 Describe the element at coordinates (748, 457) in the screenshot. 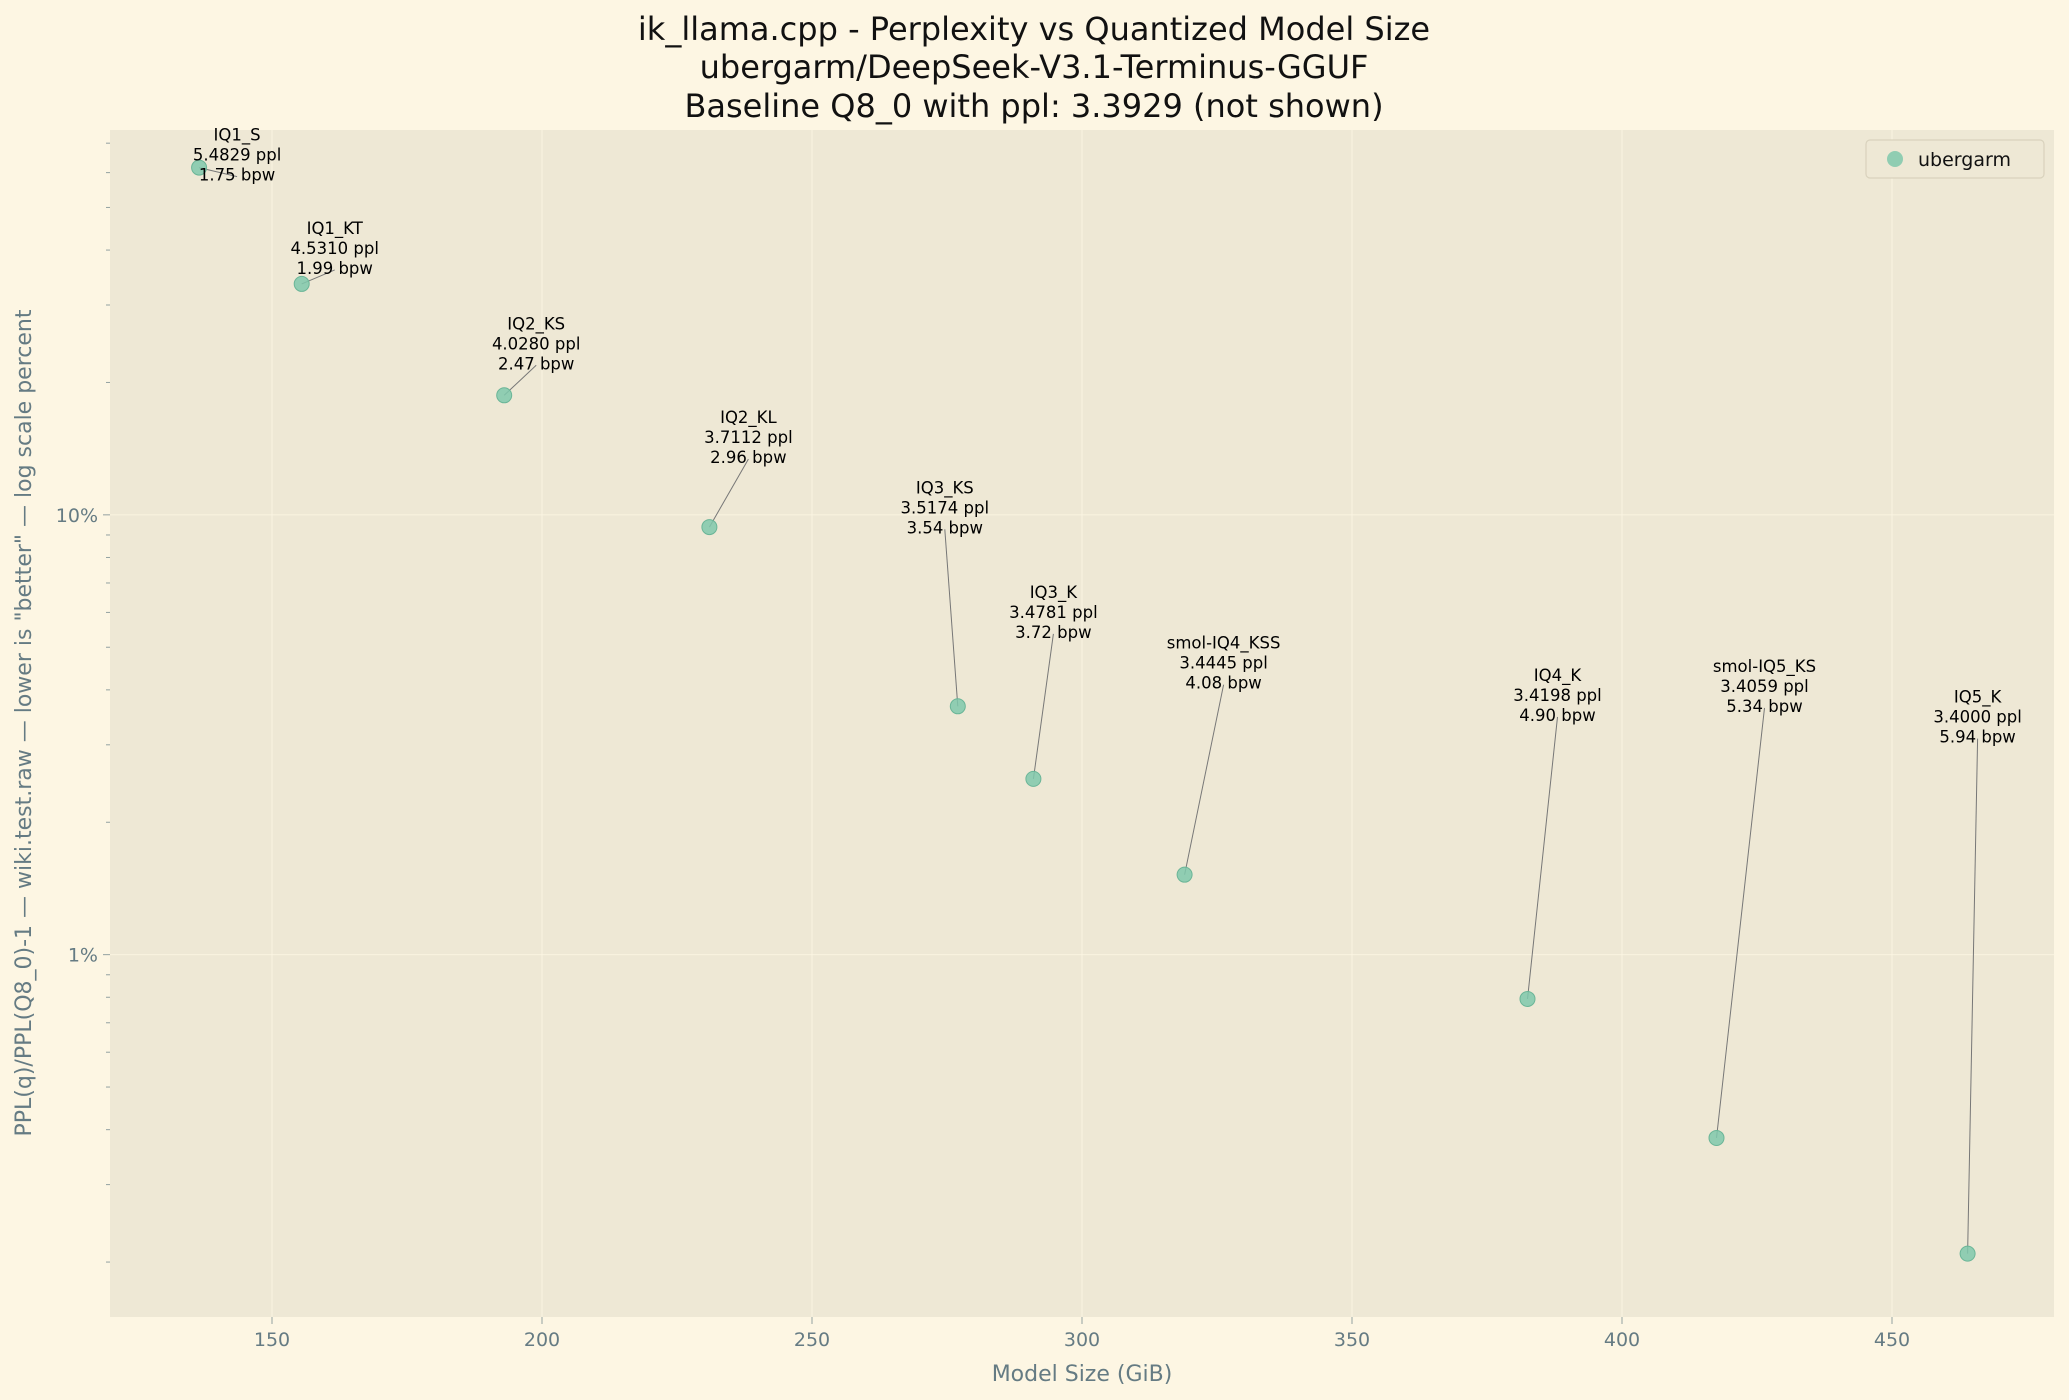

I see `point-annotation-line: 2.96 bpw` at that location.